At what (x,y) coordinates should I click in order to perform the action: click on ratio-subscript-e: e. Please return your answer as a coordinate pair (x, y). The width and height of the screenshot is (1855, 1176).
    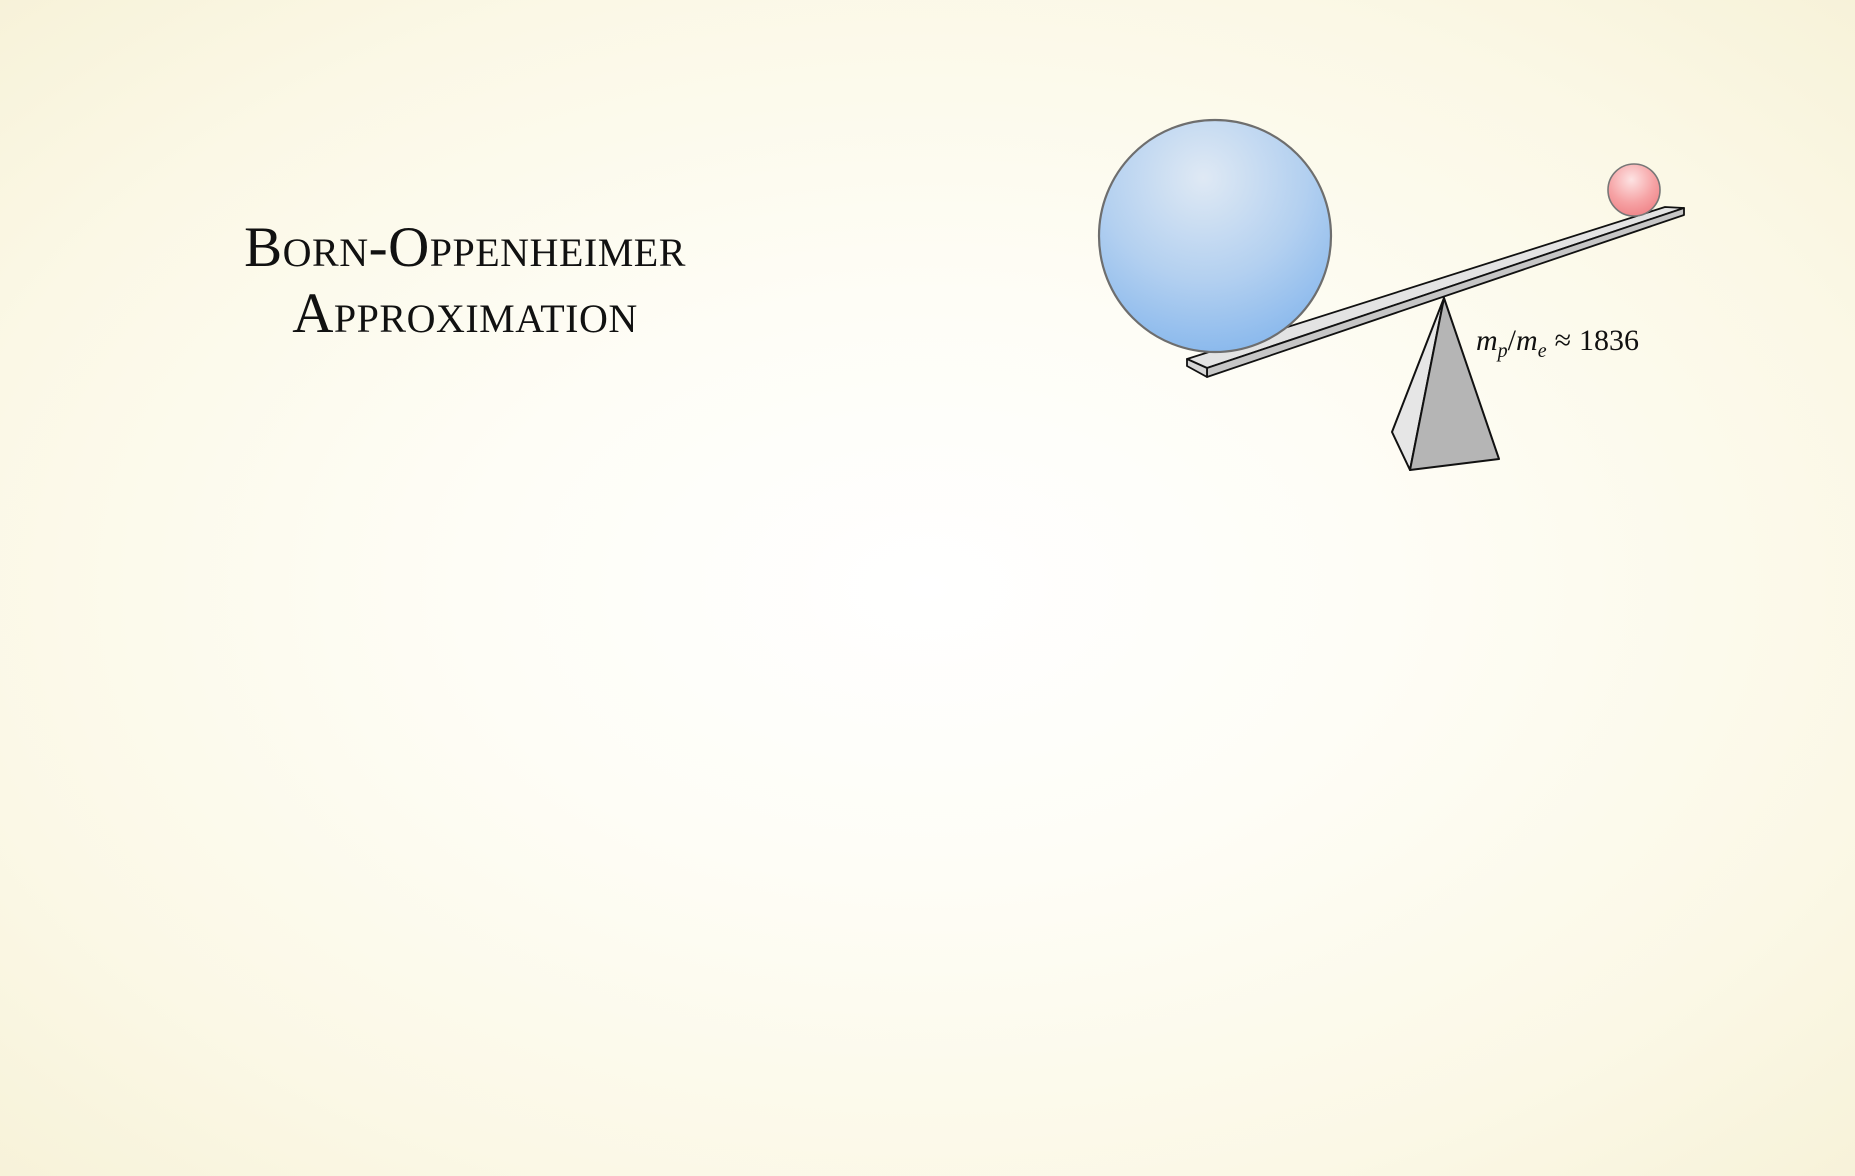
    Looking at the image, I should click on (1542, 351).